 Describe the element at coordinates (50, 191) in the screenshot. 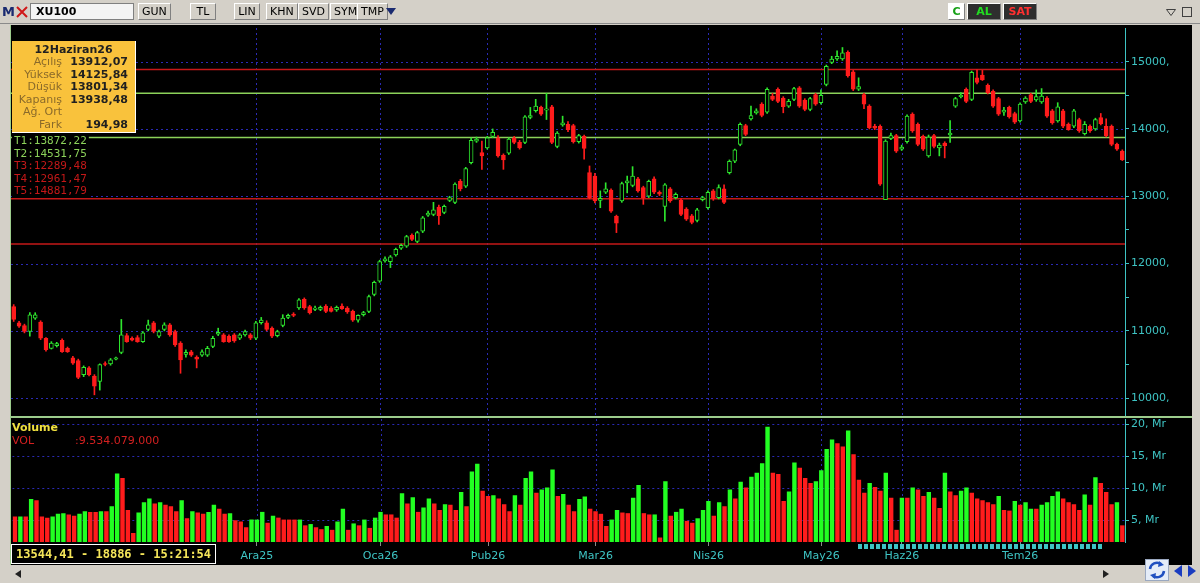

I see `ref-line-label: T5:14881,79` at that location.